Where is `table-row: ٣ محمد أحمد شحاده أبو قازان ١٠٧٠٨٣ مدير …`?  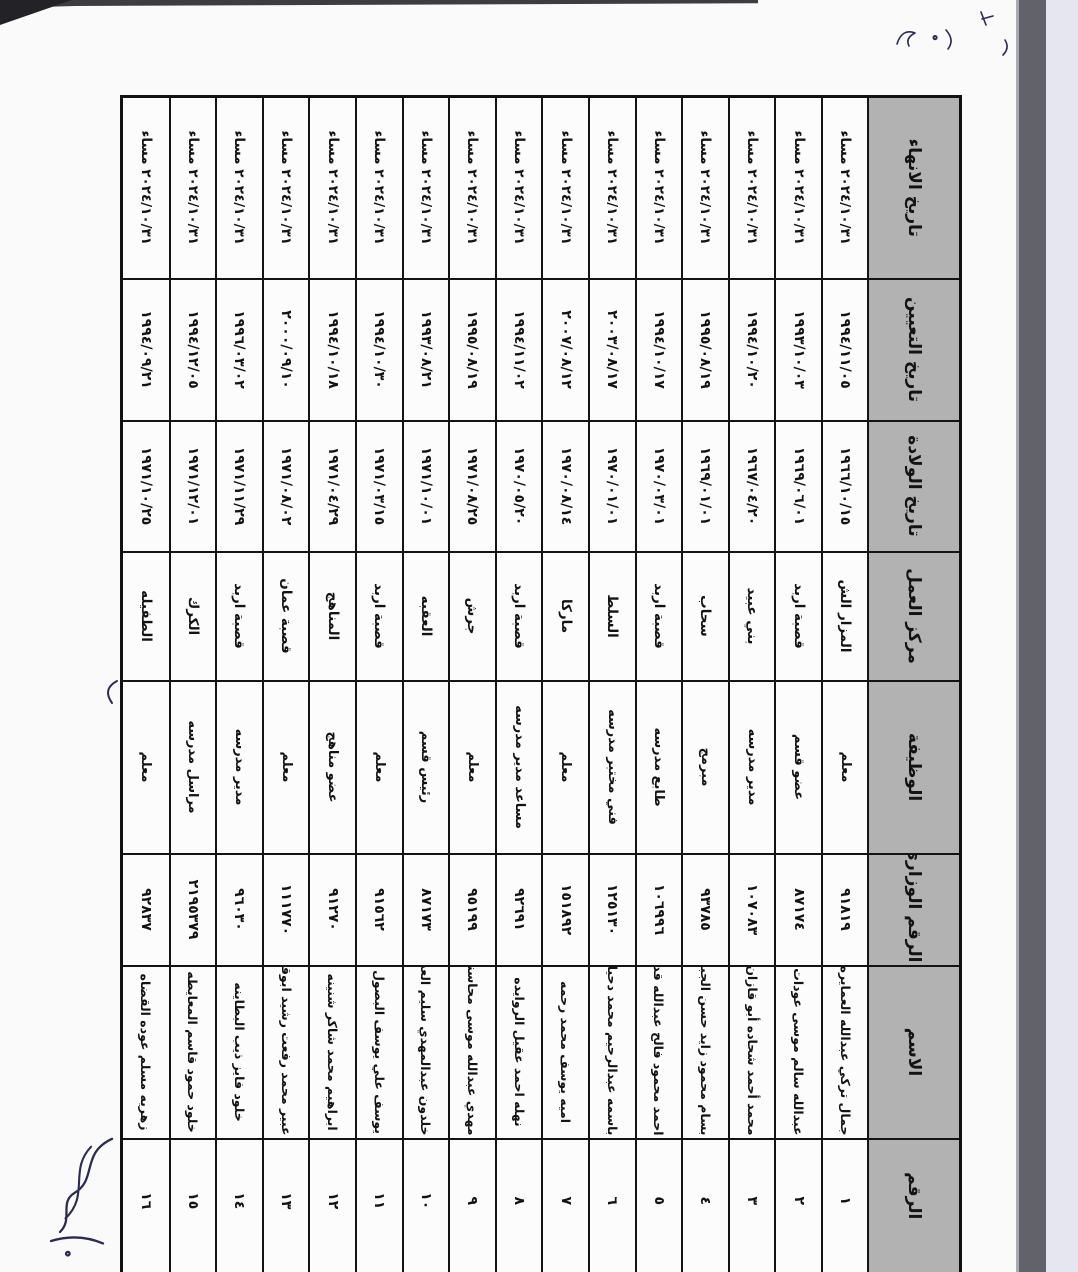
table-row: ٣ محمد أحمد شحاده أبو قازان ١٠٧٠٨٣ مدير … is located at coordinates (752, 684).